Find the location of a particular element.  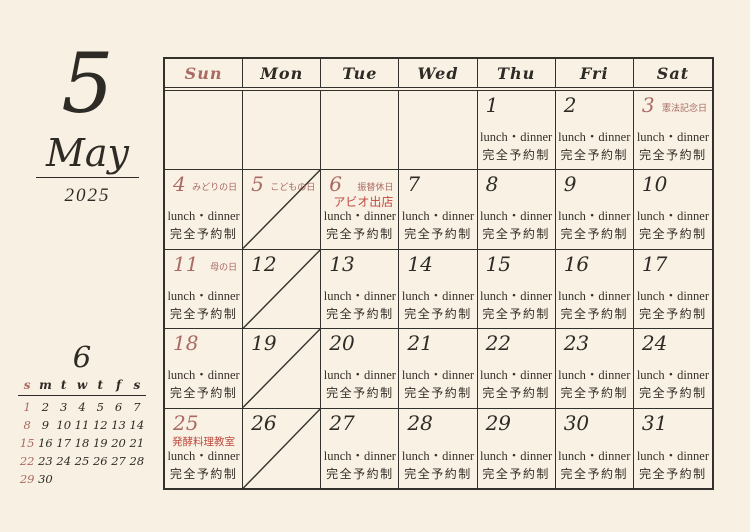

day-number: 9 is located at coordinates (570, 184).